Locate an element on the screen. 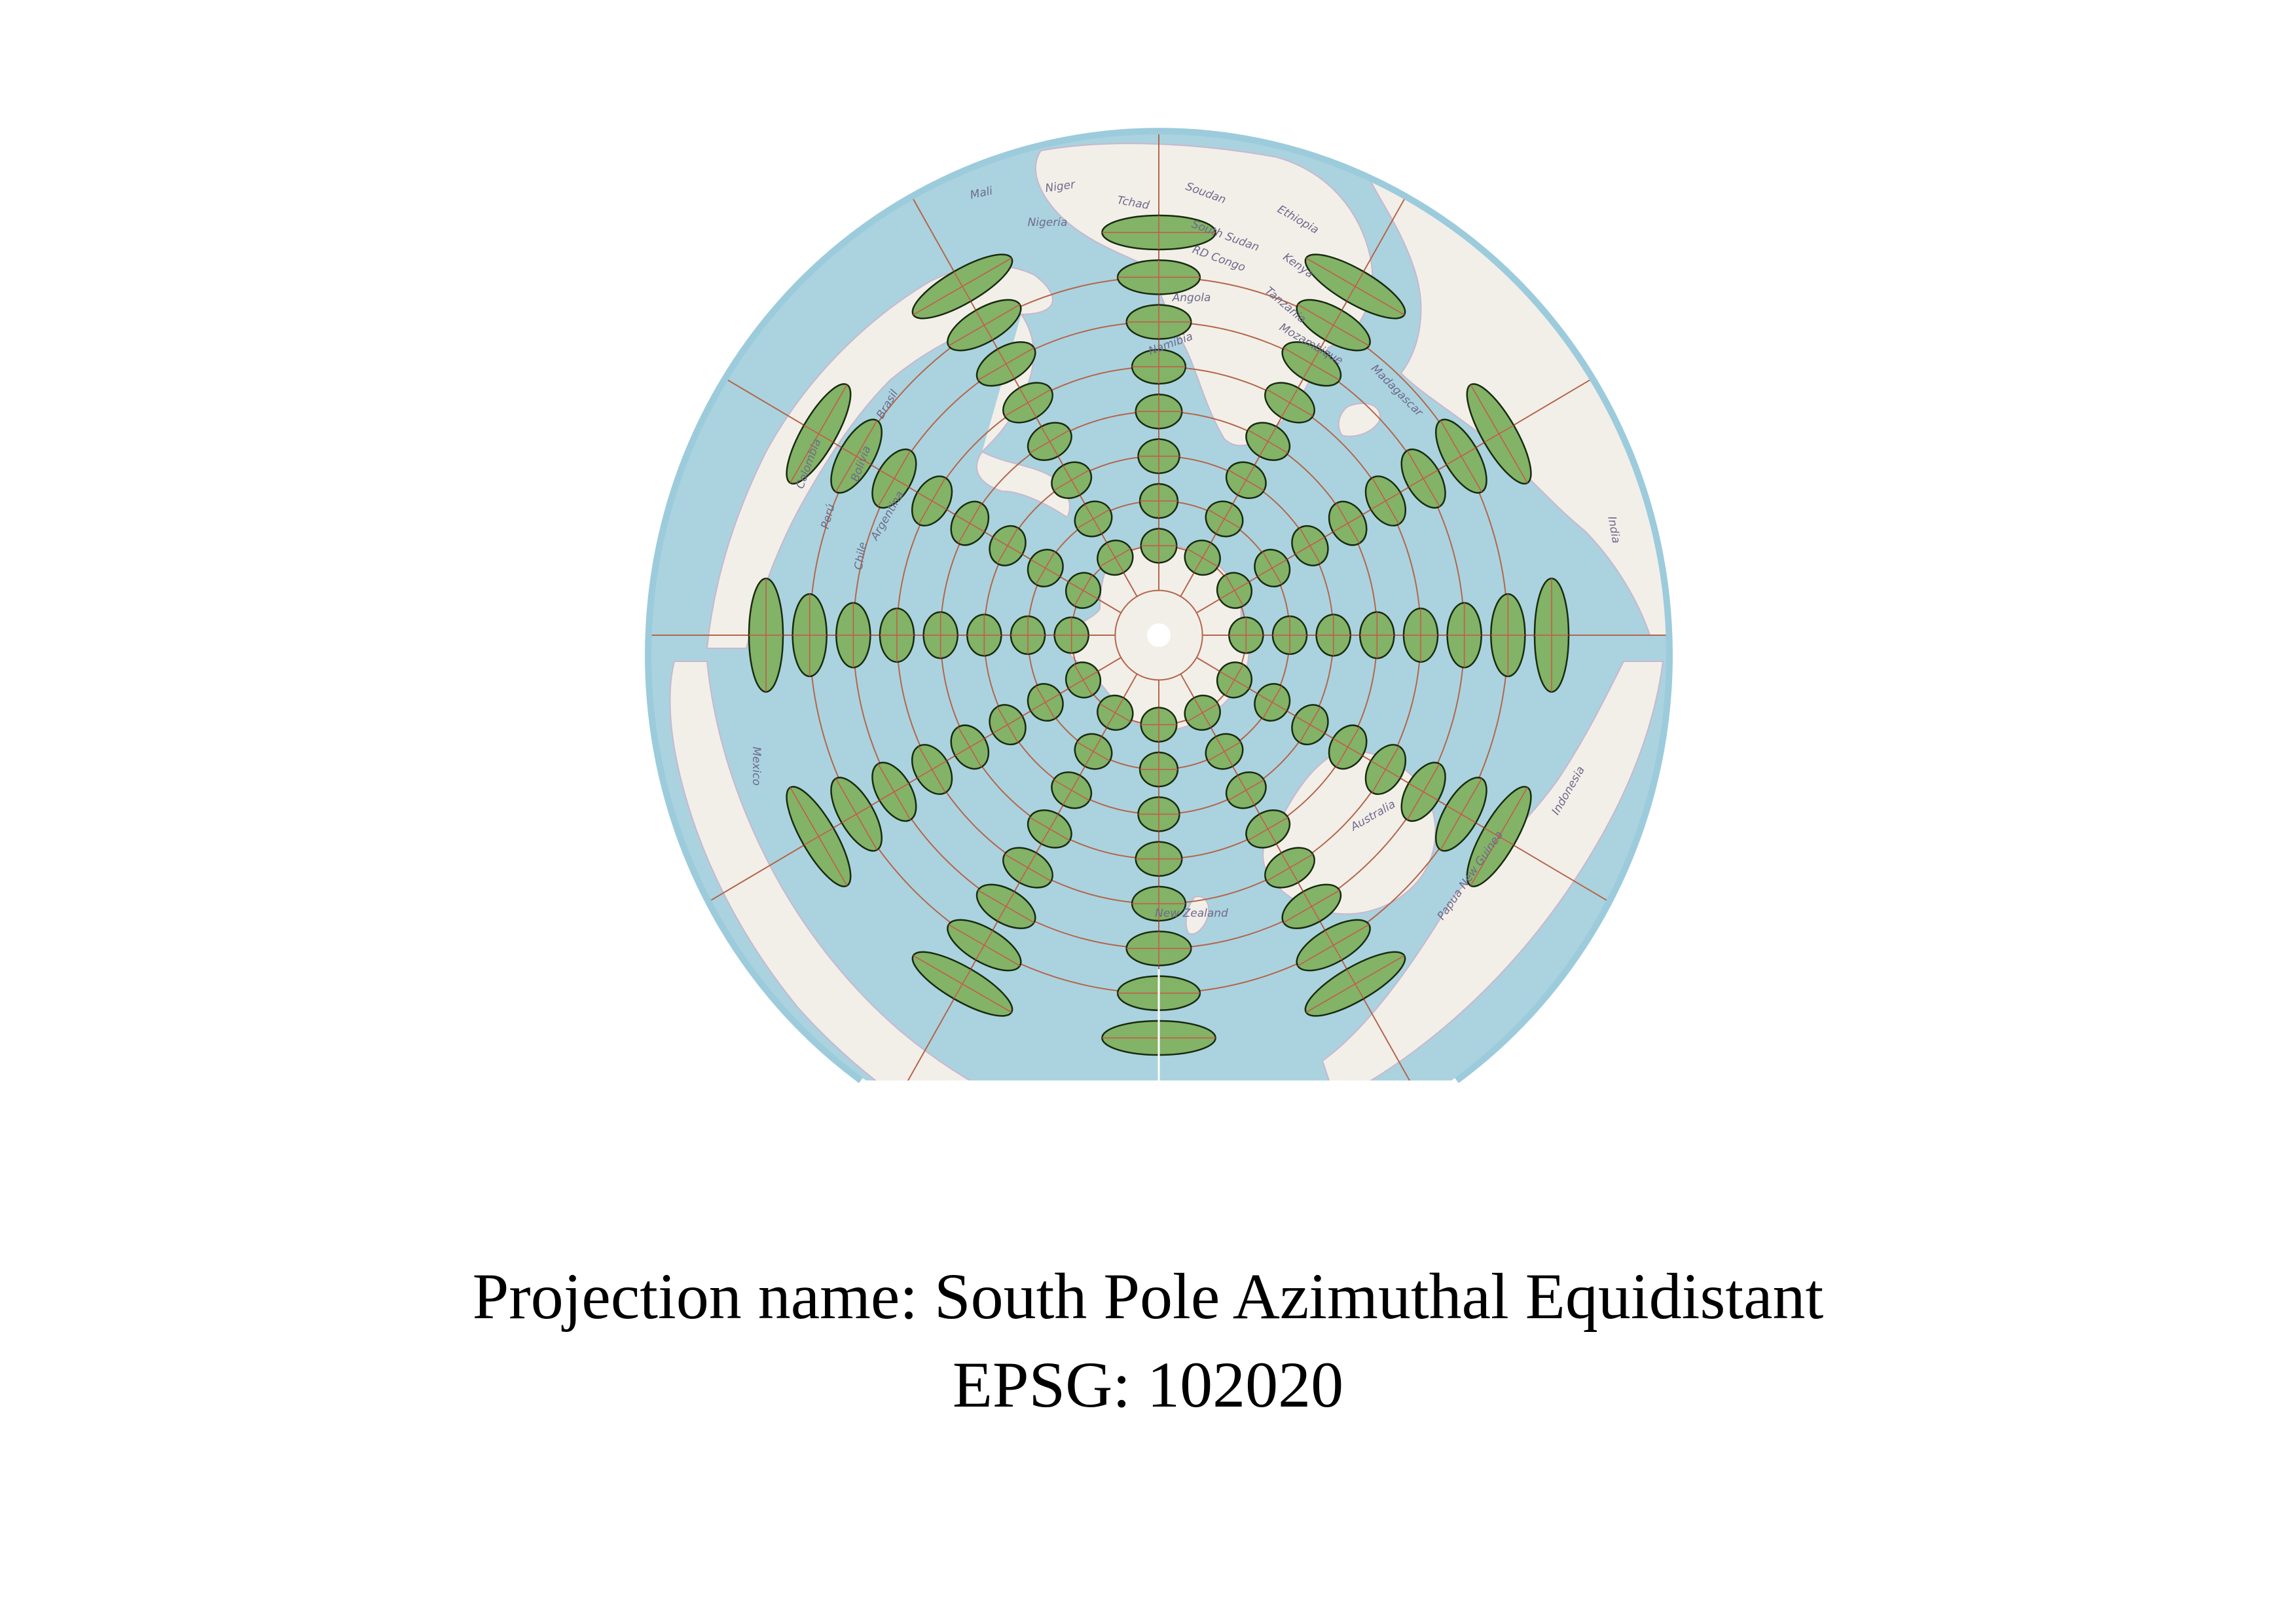  epsg-caption: EPSG: 102020 is located at coordinates (1148, 1384).